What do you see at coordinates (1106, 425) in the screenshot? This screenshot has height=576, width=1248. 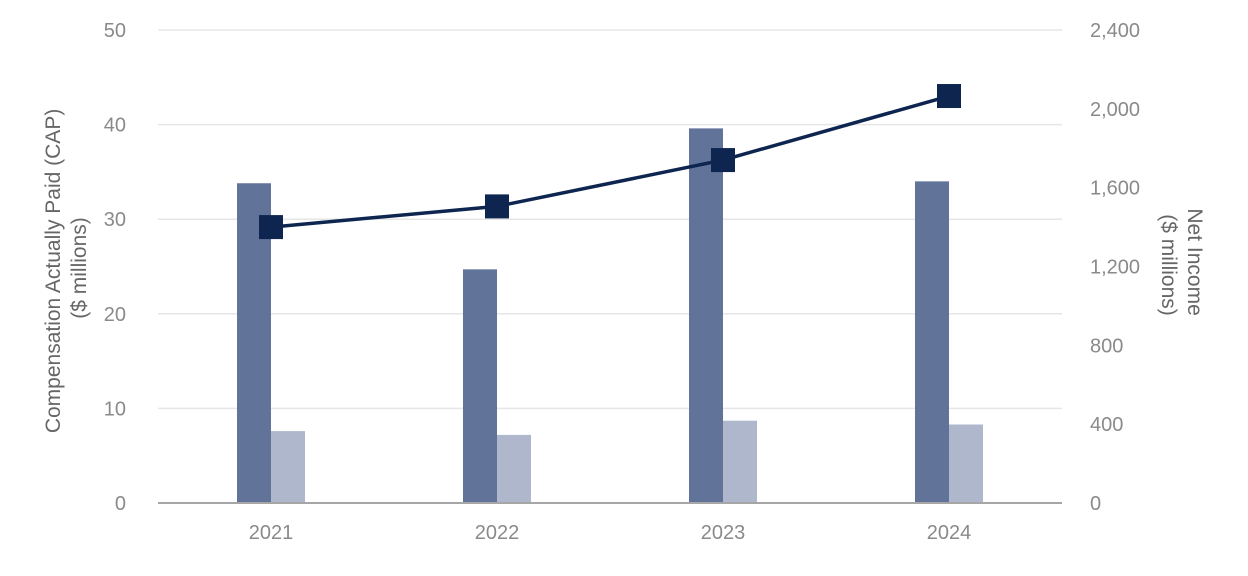 I see `right-tick-label: 400` at bounding box center [1106, 425].